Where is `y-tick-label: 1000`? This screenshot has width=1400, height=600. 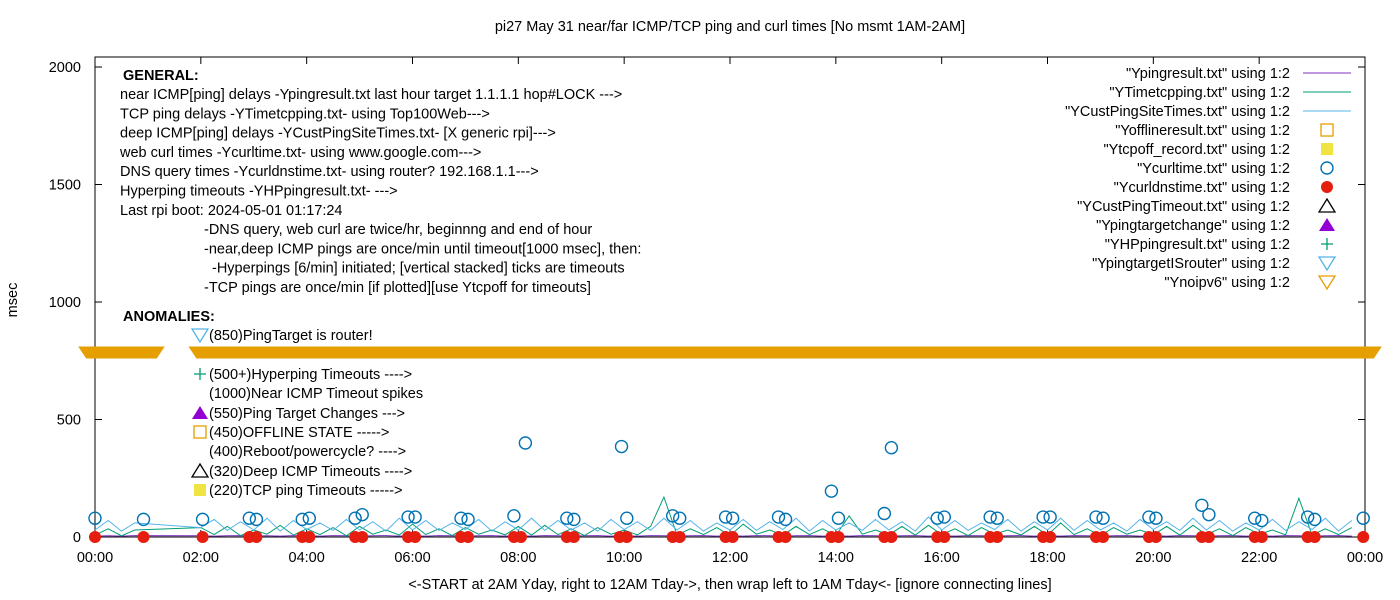
y-tick-label: 1000 is located at coordinates (65, 303).